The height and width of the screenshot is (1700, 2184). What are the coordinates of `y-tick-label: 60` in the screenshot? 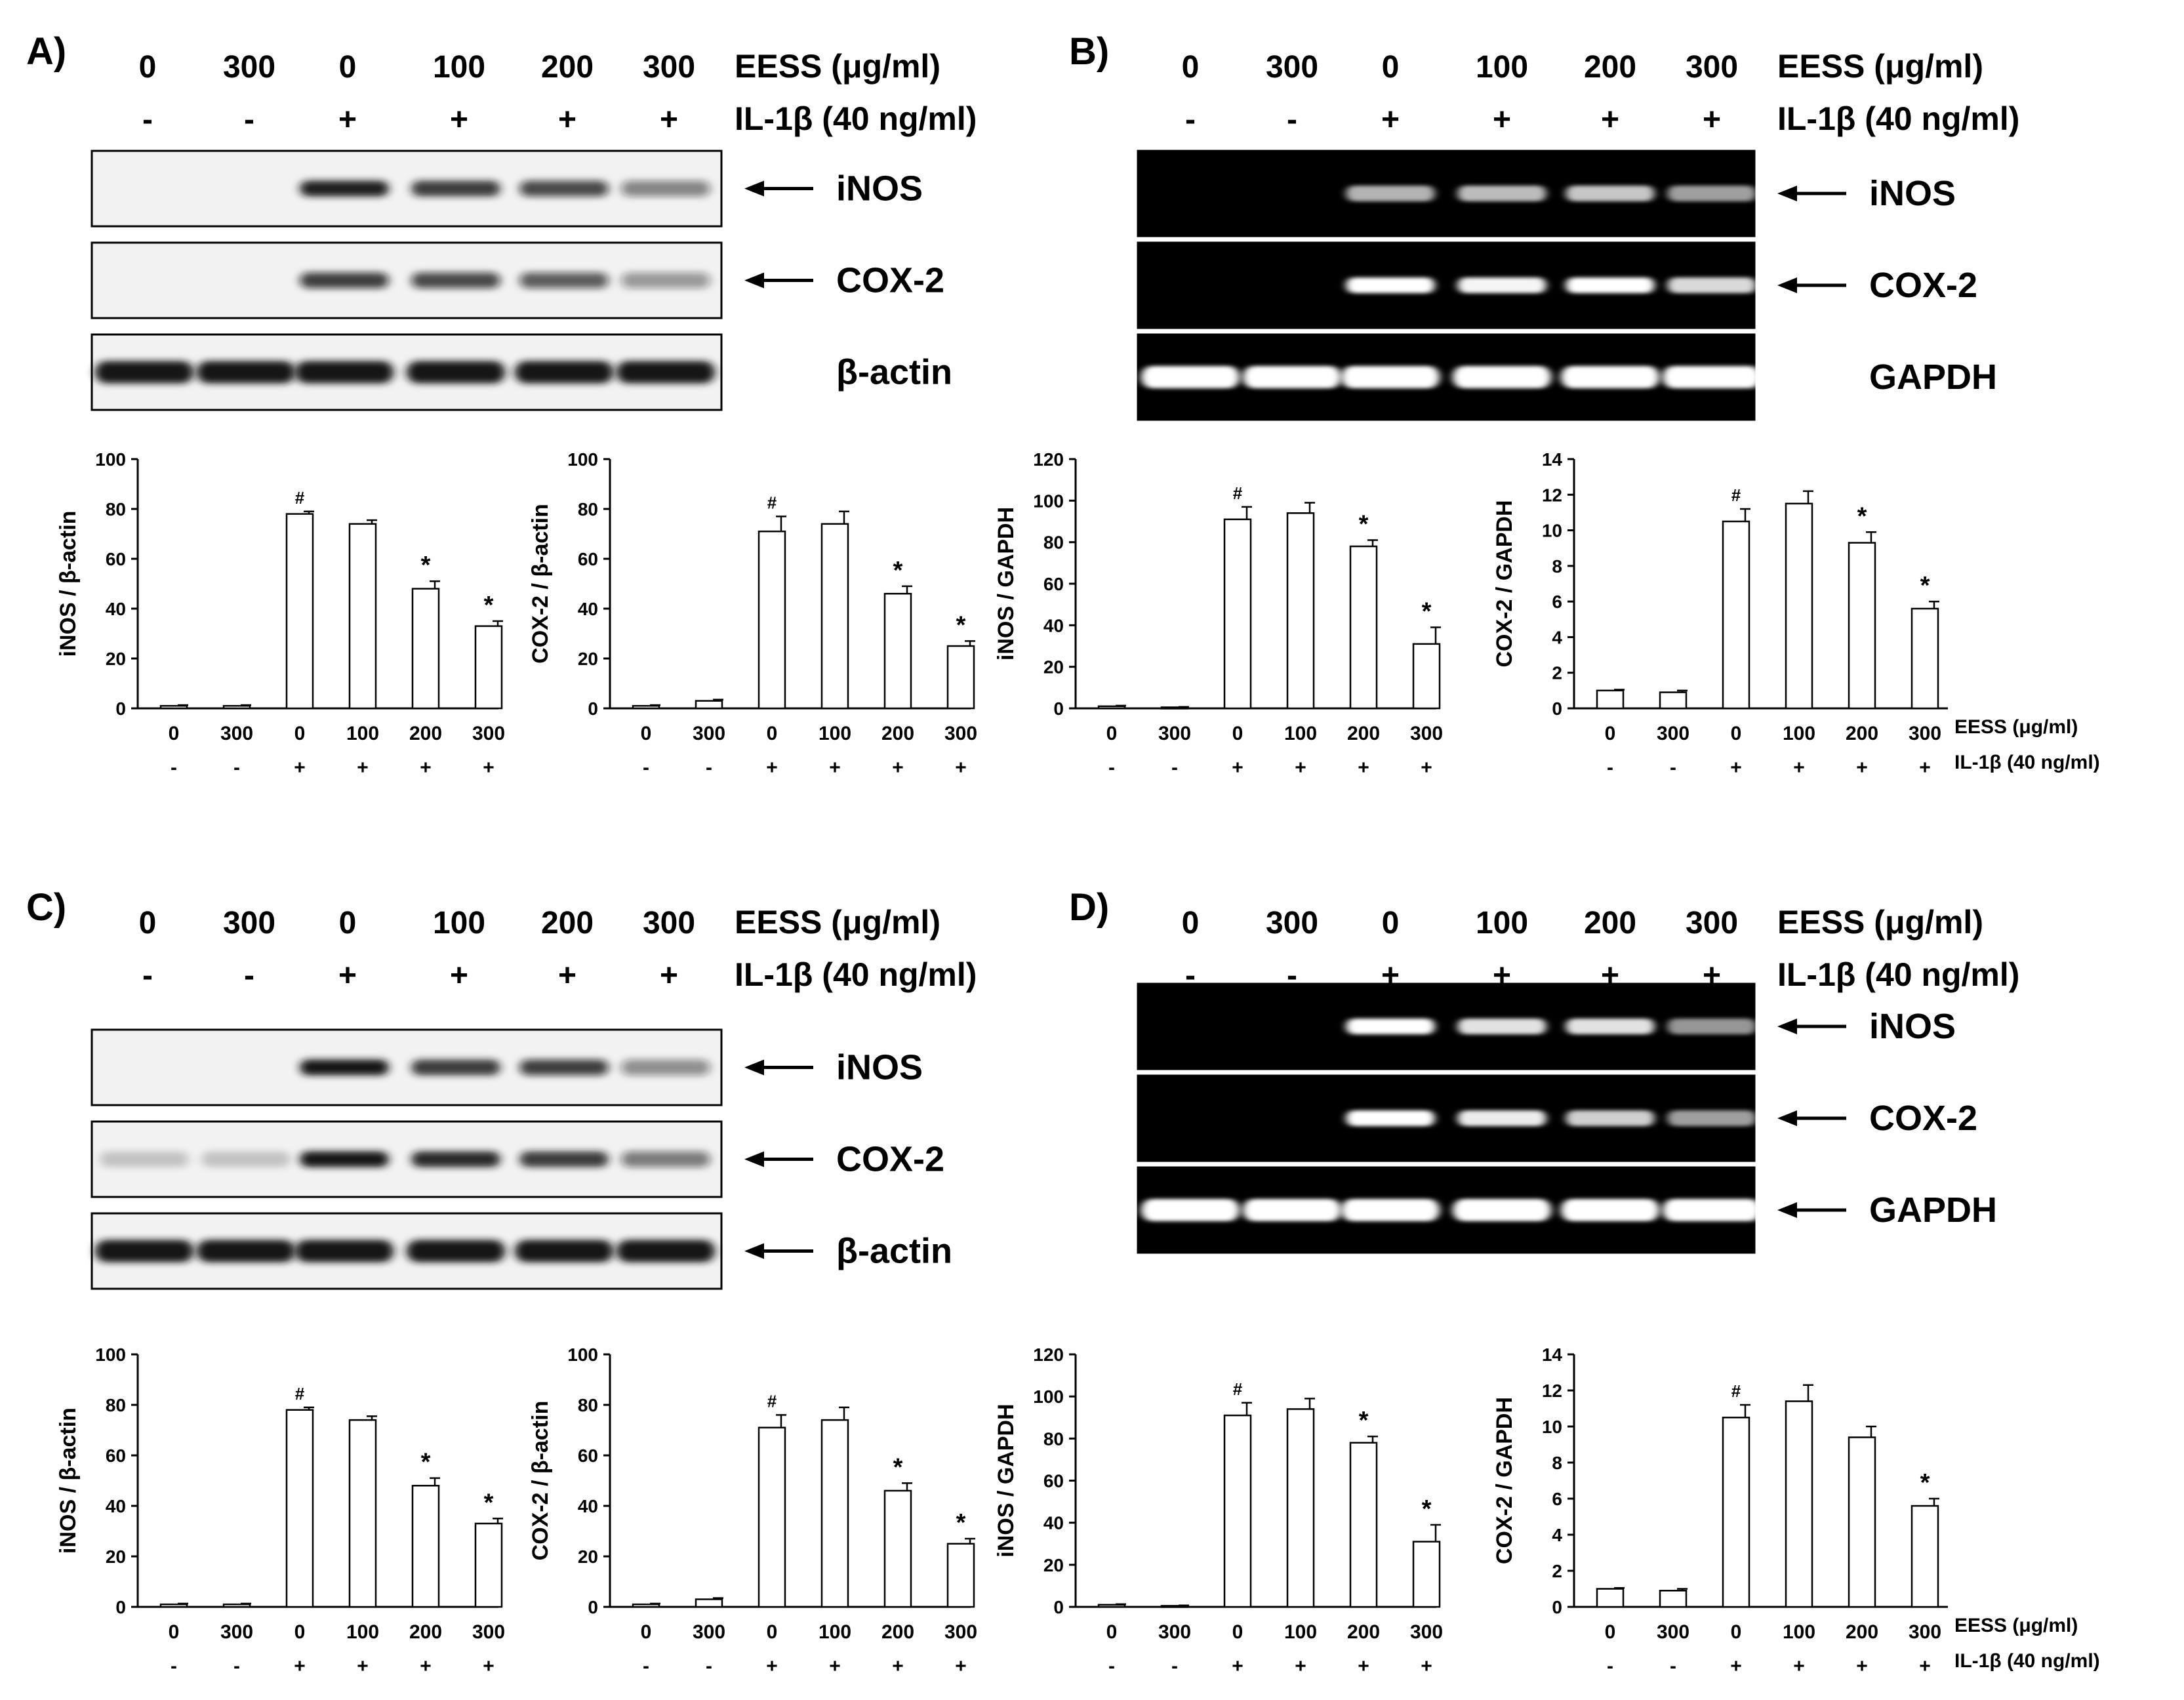 It's located at (1053, 1481).